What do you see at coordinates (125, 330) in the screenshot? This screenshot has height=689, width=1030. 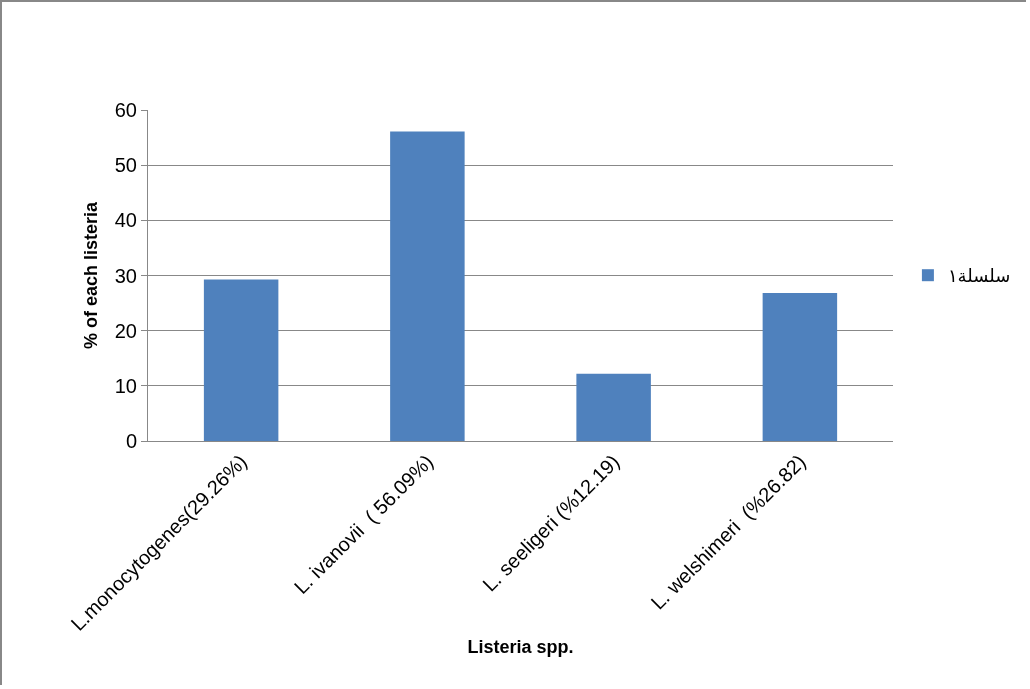 I see `y-tick-label: 20` at bounding box center [125, 330].